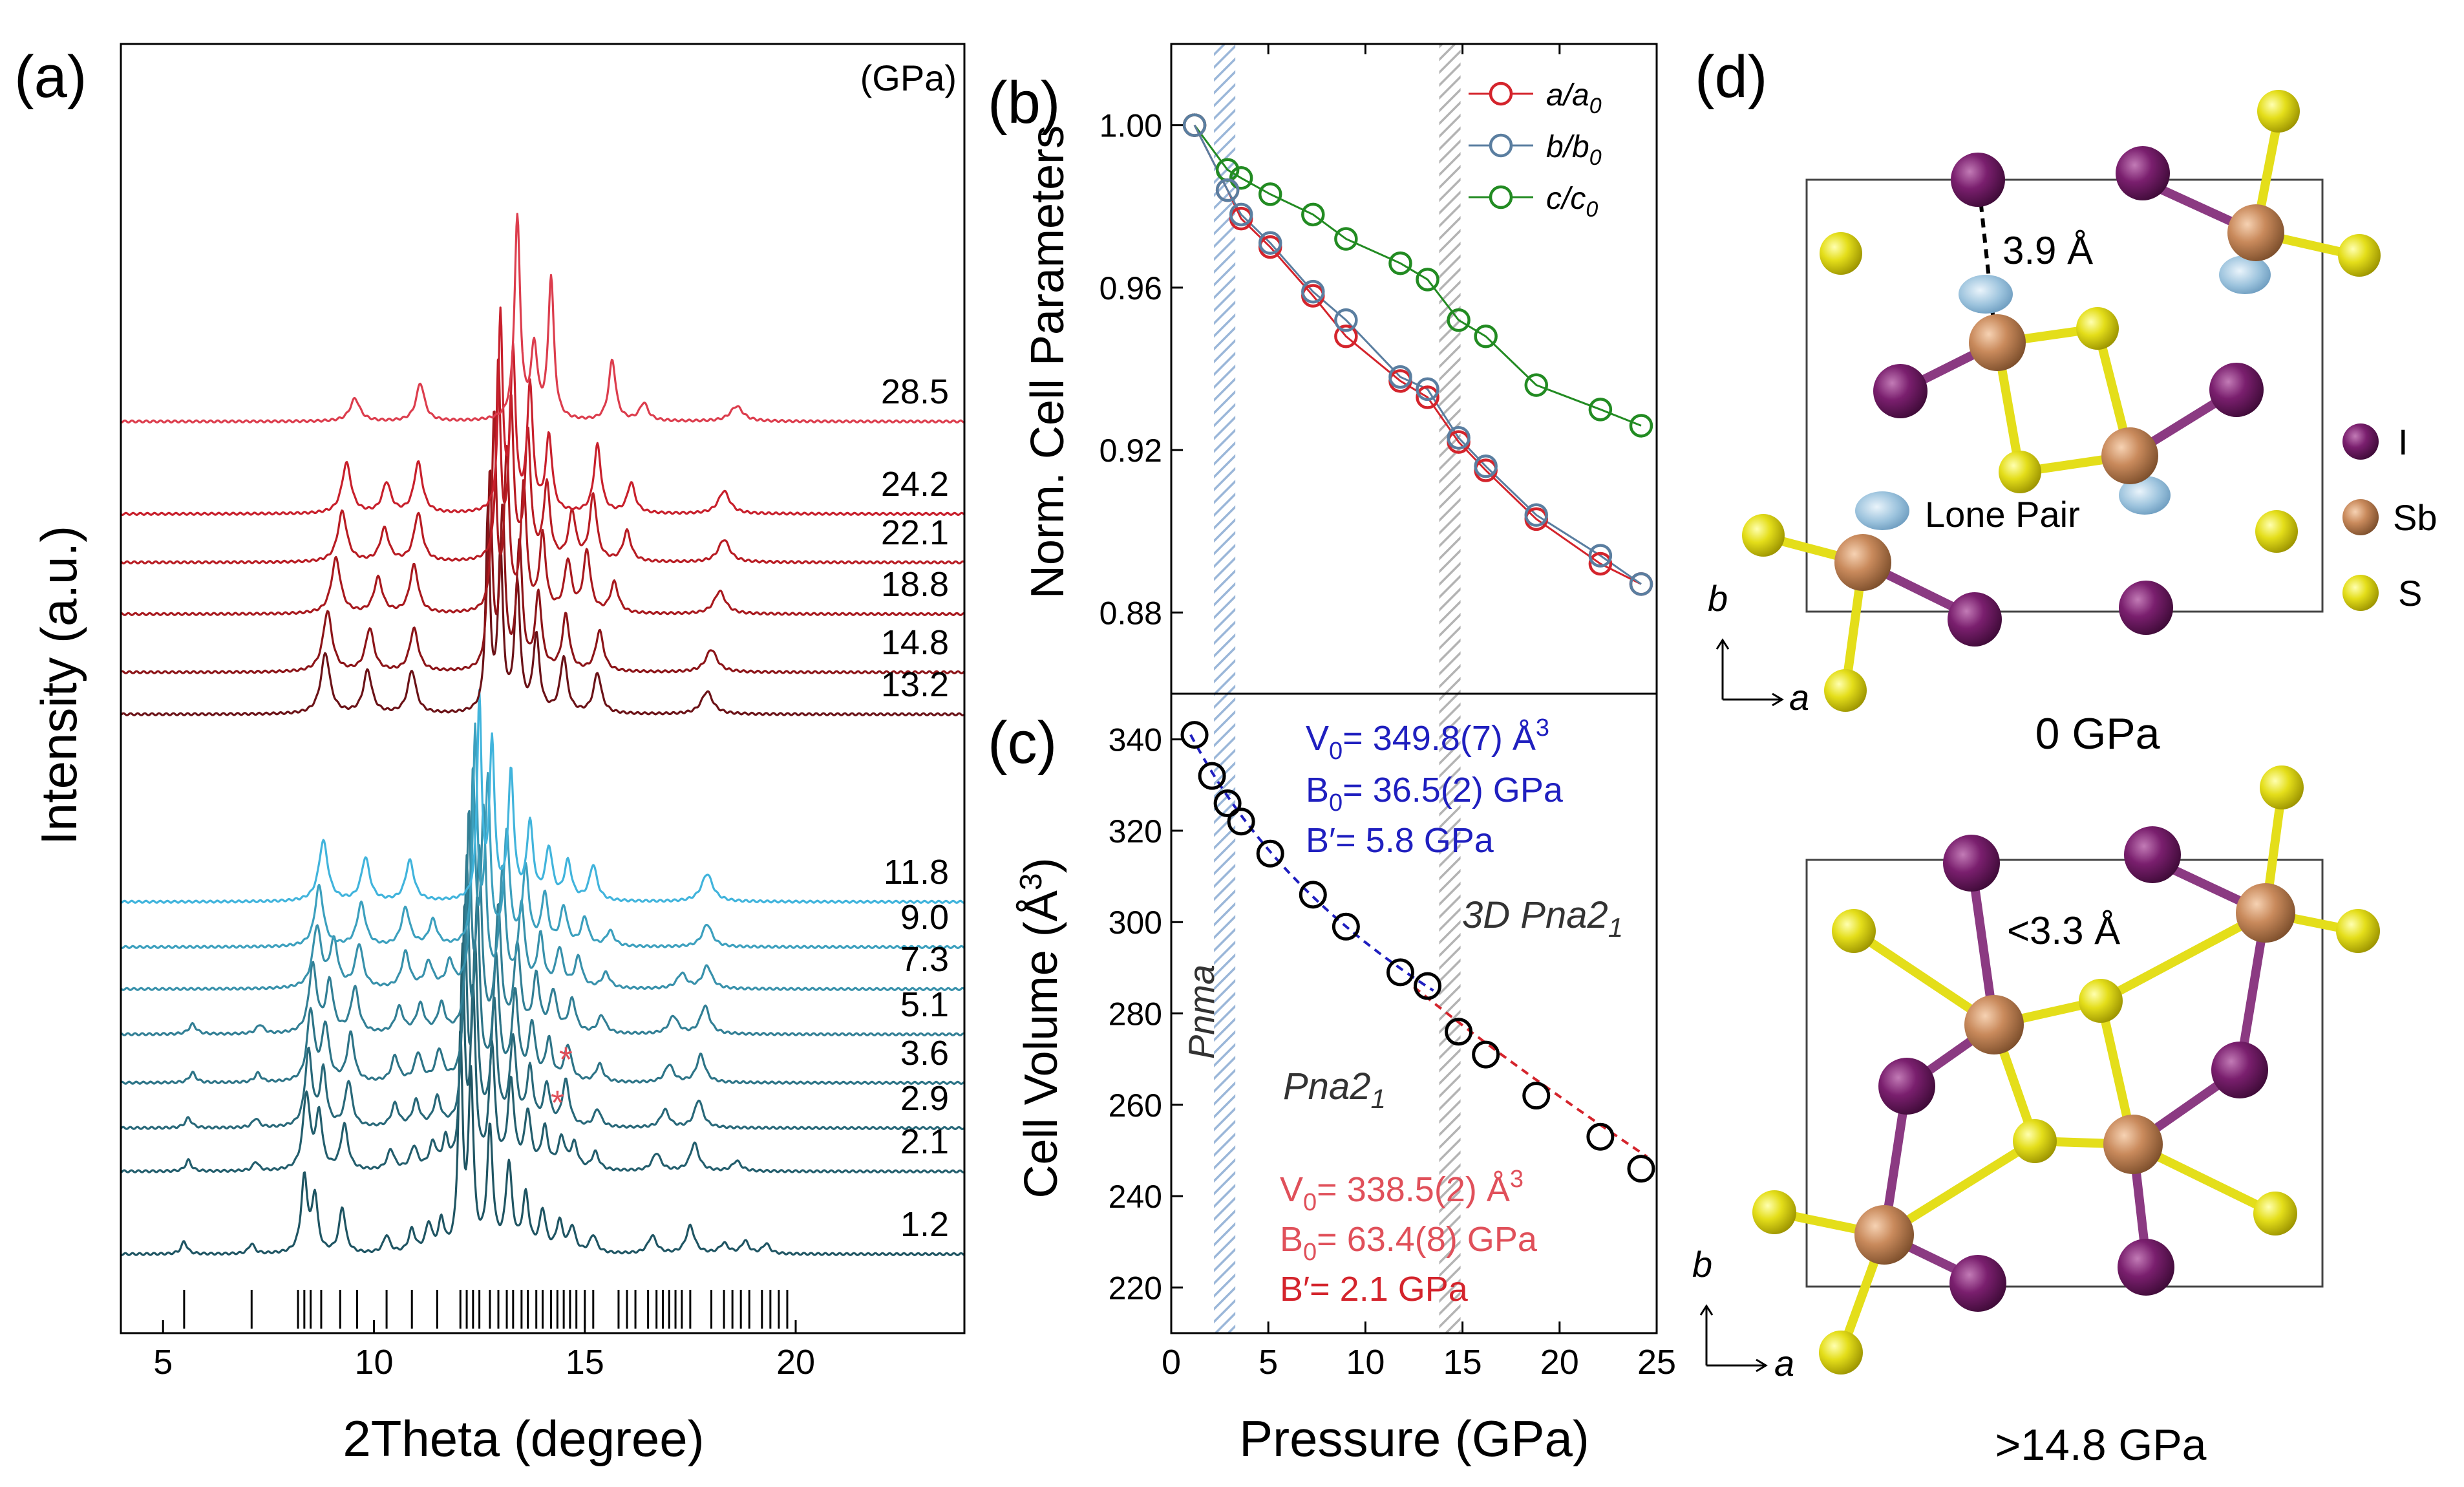 This screenshot has height=1487, width=2464. I want to click on panel-c-y-axis: 220 240 260 280 300 320 340, so click(1146, 1014).